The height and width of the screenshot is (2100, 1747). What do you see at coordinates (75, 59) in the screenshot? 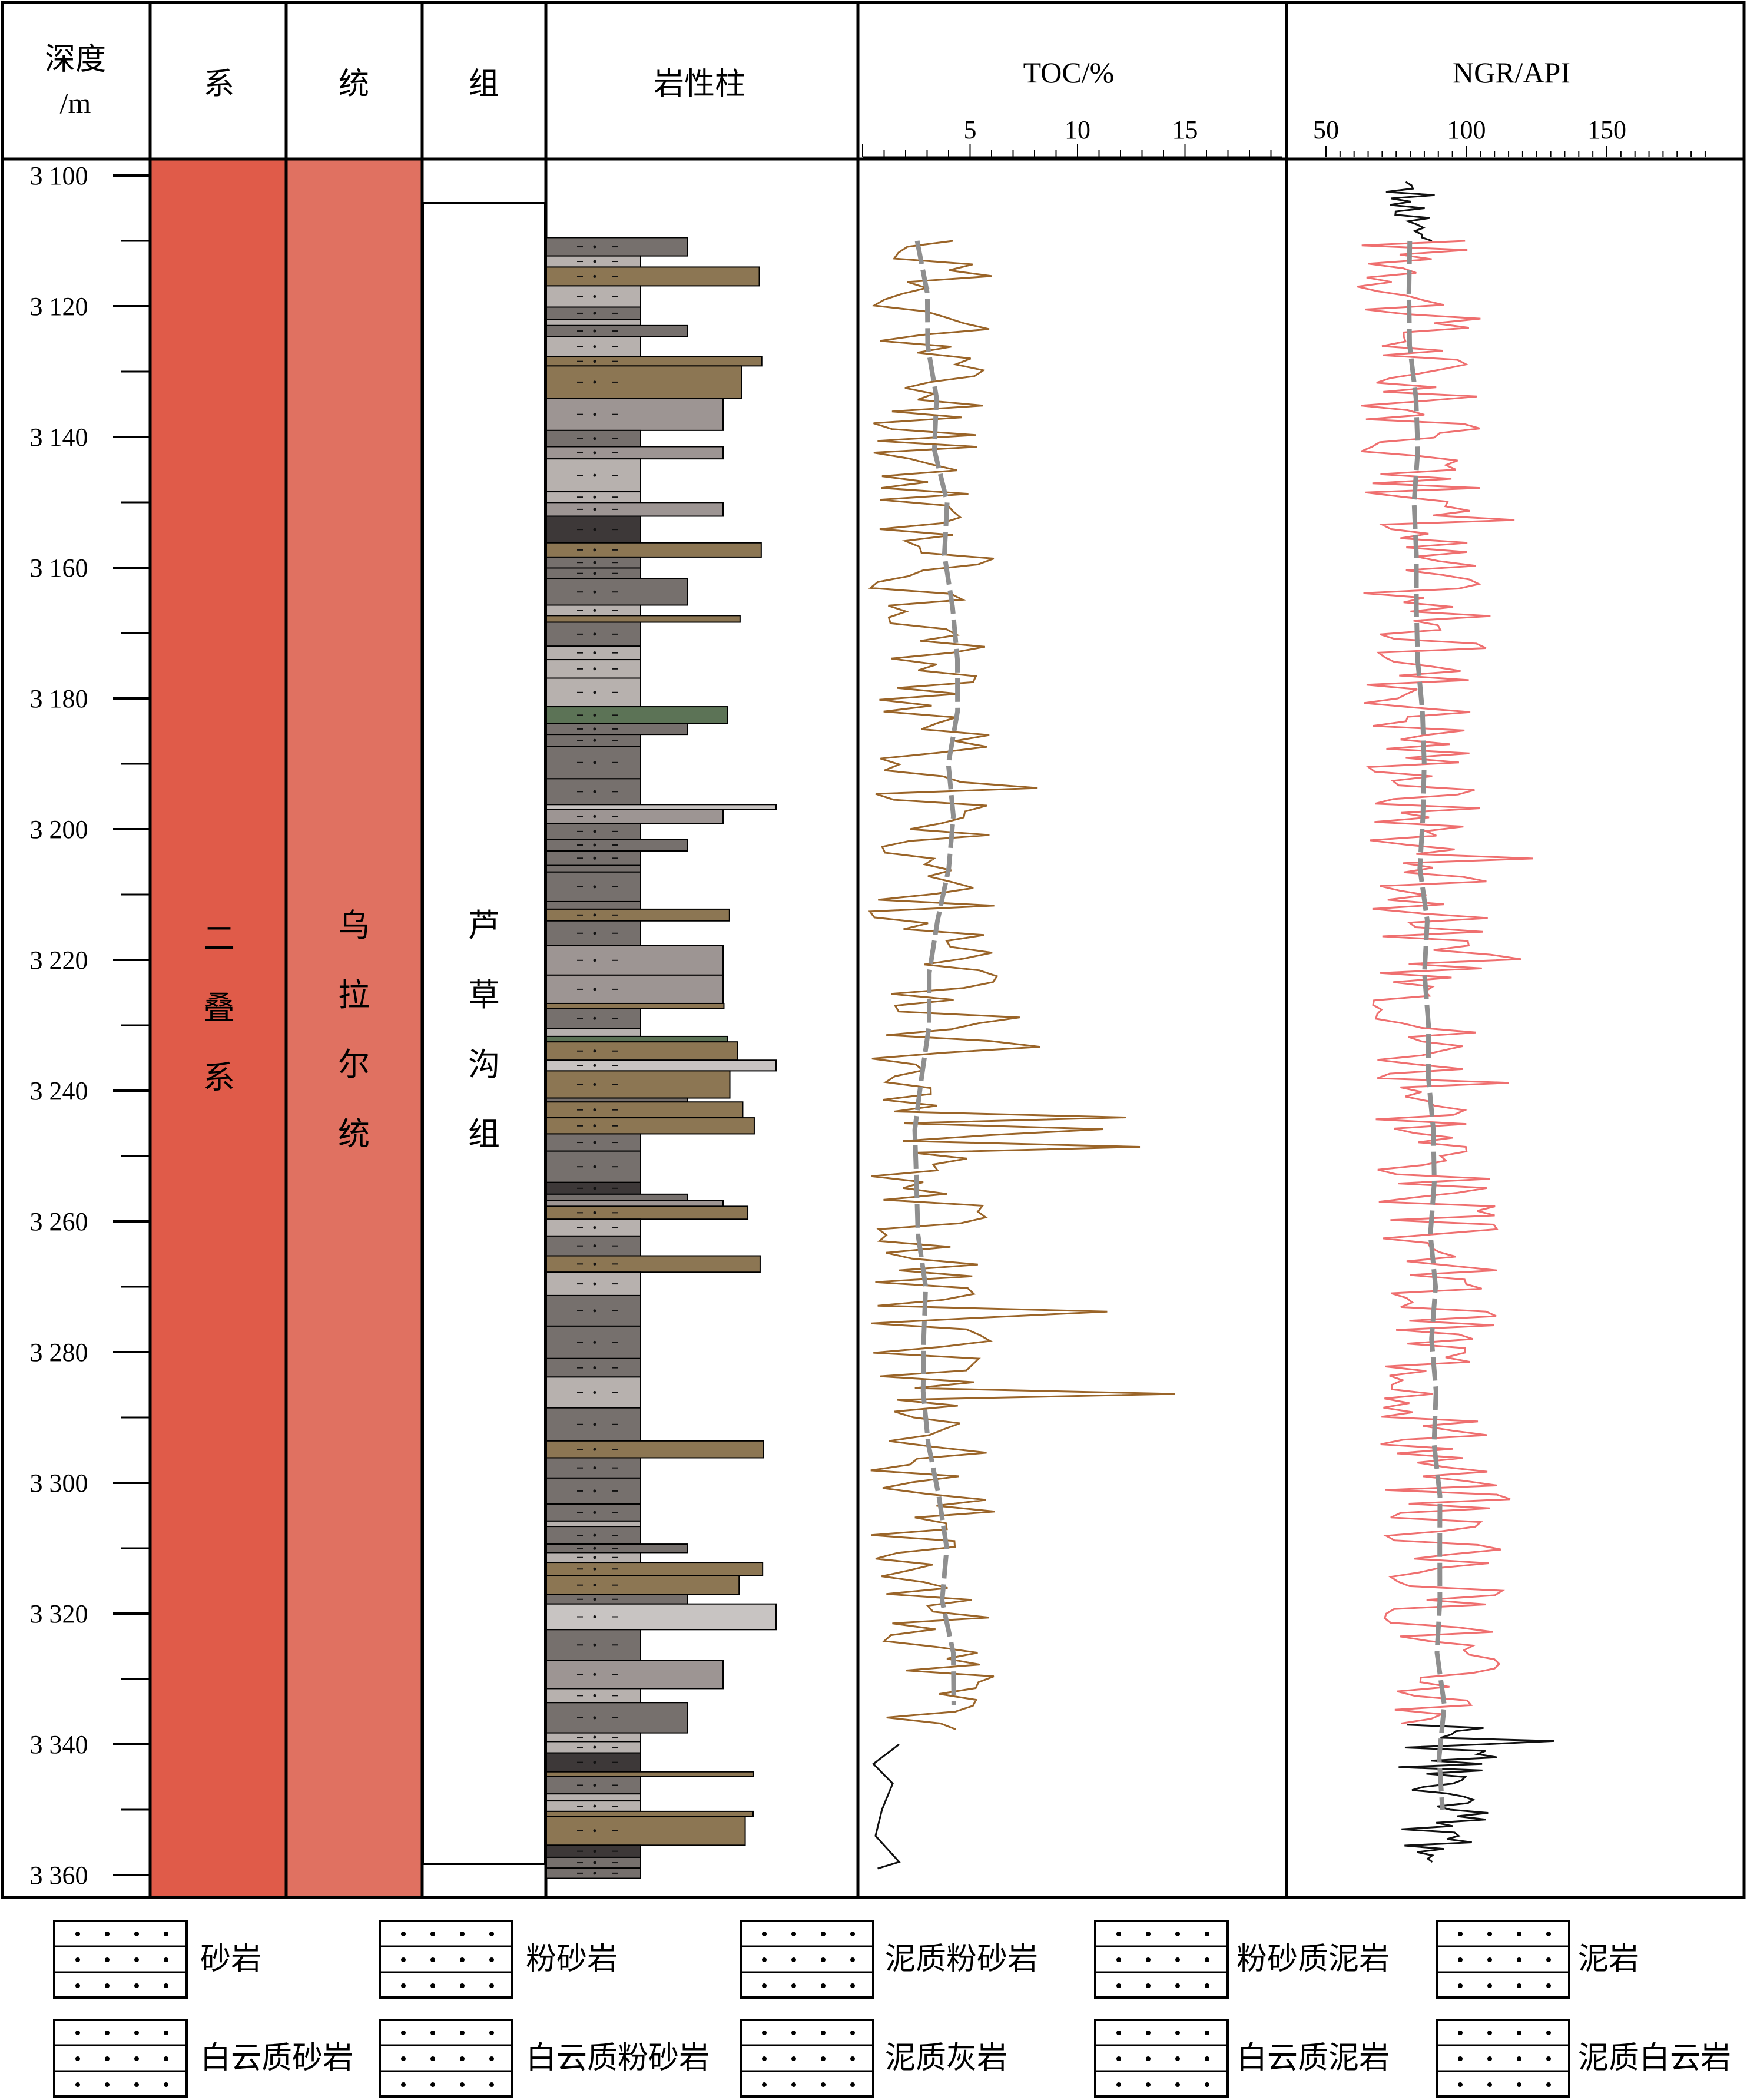
I see `depth-header: 深度` at bounding box center [75, 59].